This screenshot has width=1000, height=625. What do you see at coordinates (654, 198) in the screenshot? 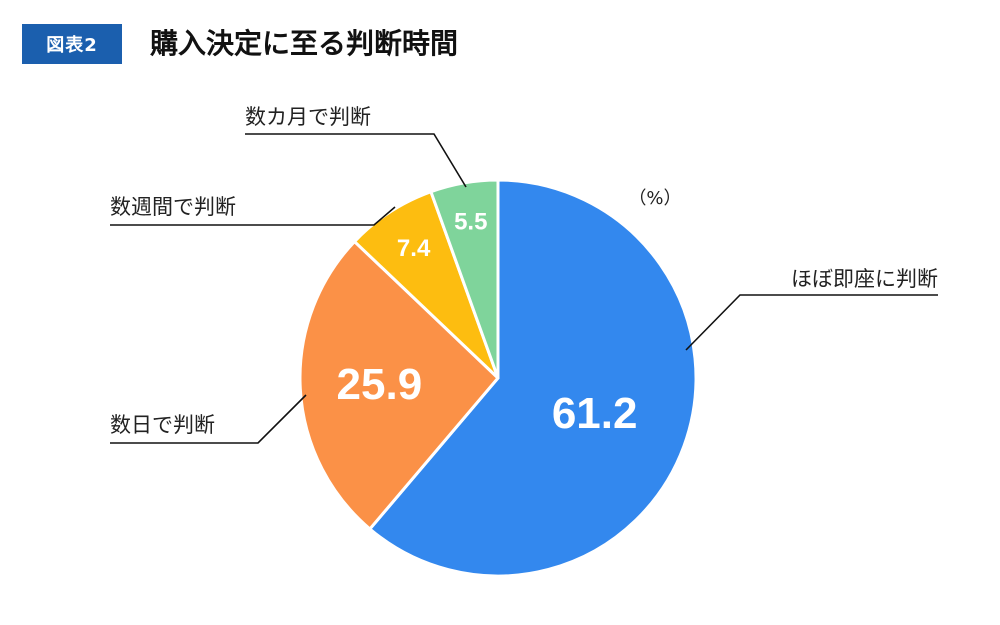
I see `unit-label: （%）` at bounding box center [654, 198].